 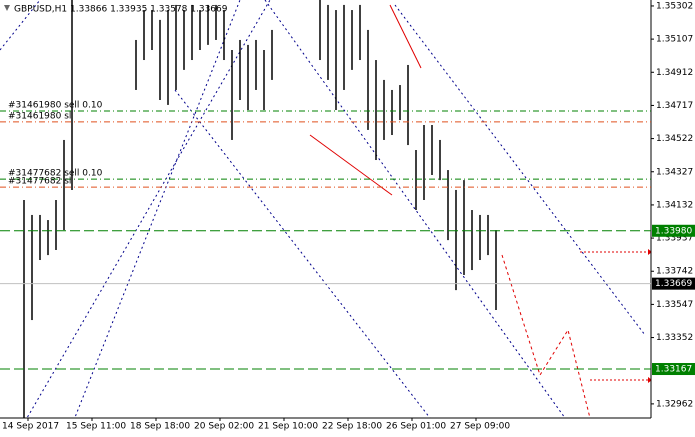 What do you see at coordinates (674, 172) in the screenshot?
I see `y-tick-label: 1.34327` at bounding box center [674, 172].